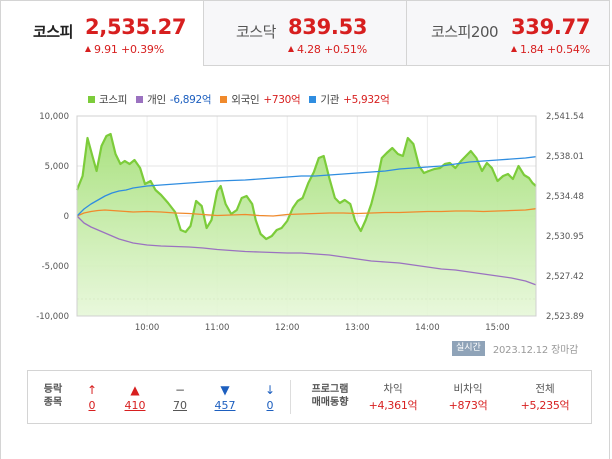 Image resolution: width=612 pixels, height=459 pixels. Describe the element at coordinates (180, 398) in the screenshot. I see `updown-flat: − 70` at that location.